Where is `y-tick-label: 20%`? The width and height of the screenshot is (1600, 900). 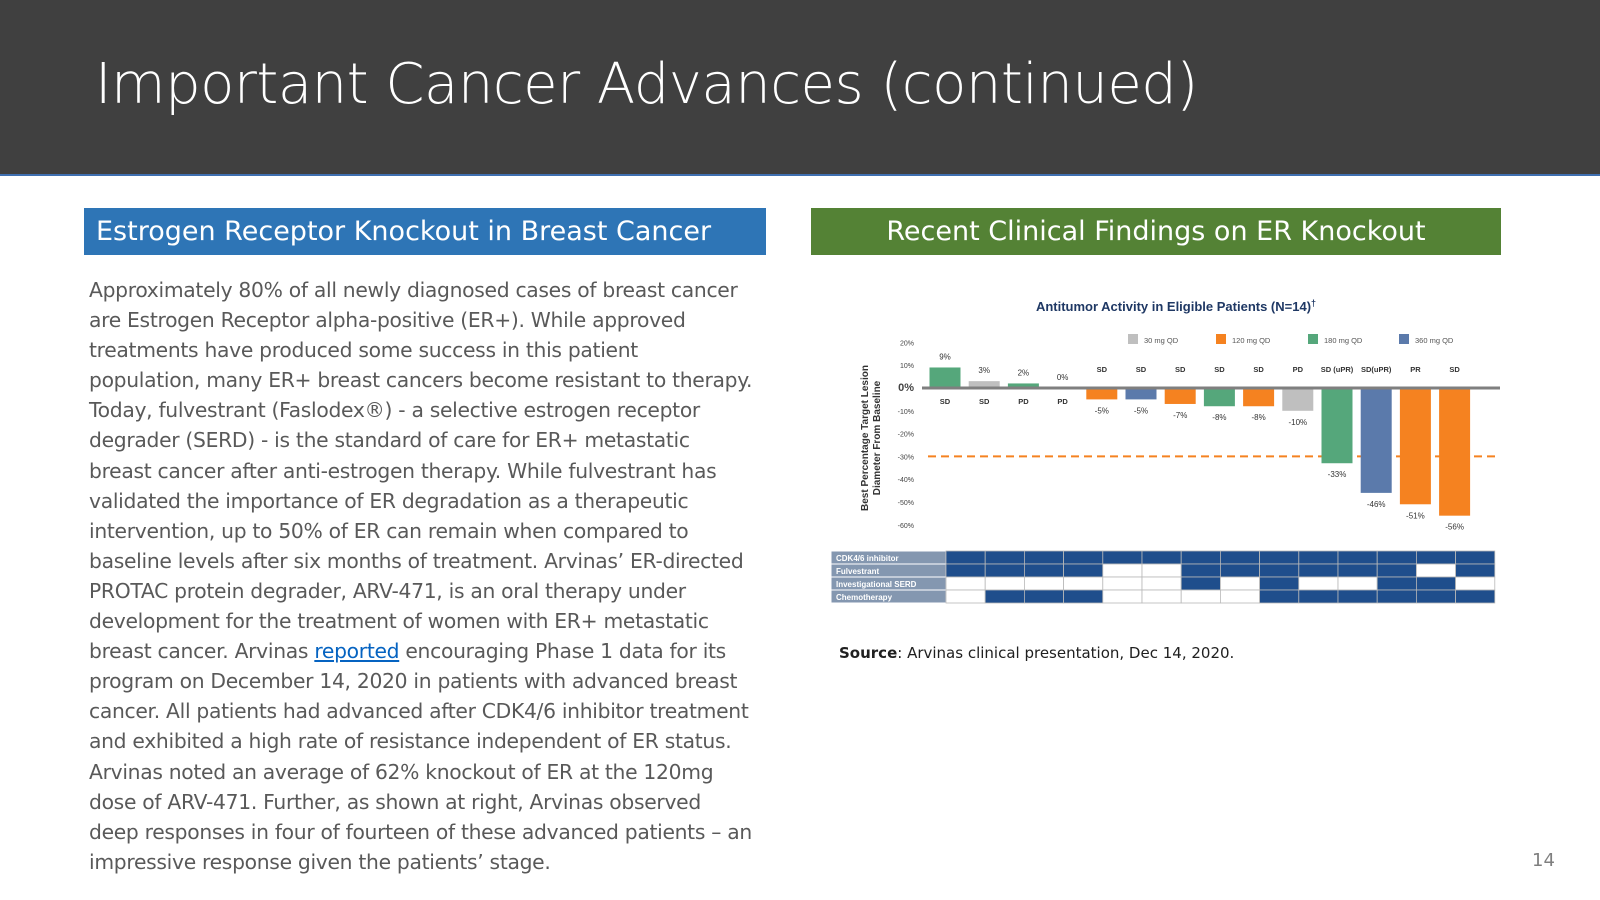
y-tick-label: 20% is located at coordinates (907, 343).